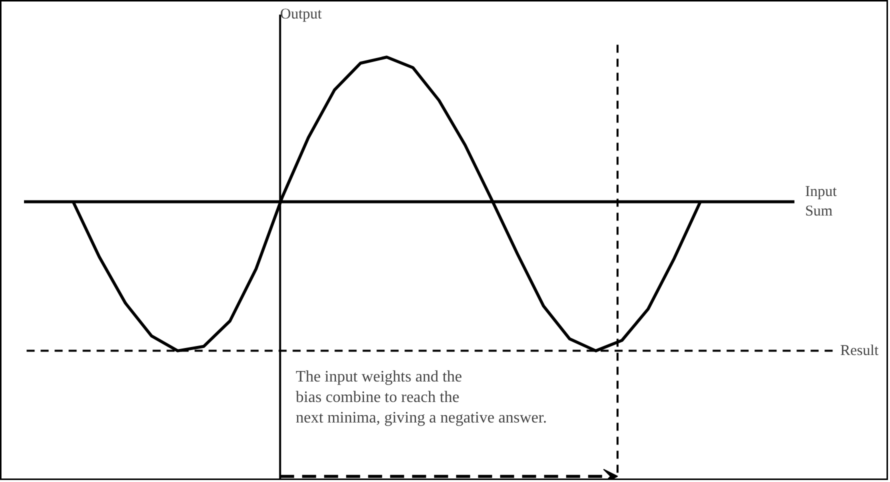 This screenshot has height=482, width=890. Describe the element at coordinates (421, 397) in the screenshot. I see `text: The input weights and the bias combine to reach the next minima, giving a negative answer.` at that location.